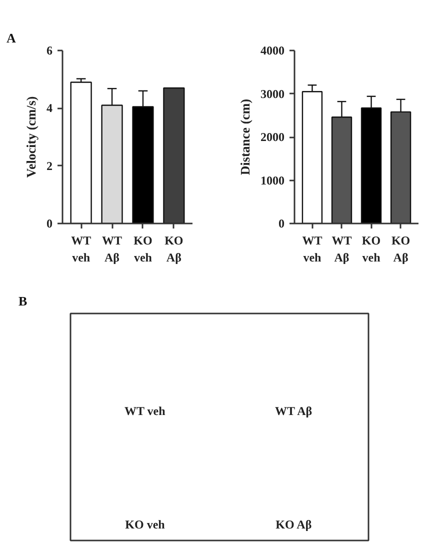 The image size is (428, 550). I want to click on y-tick-label: 6, so click(49, 51).